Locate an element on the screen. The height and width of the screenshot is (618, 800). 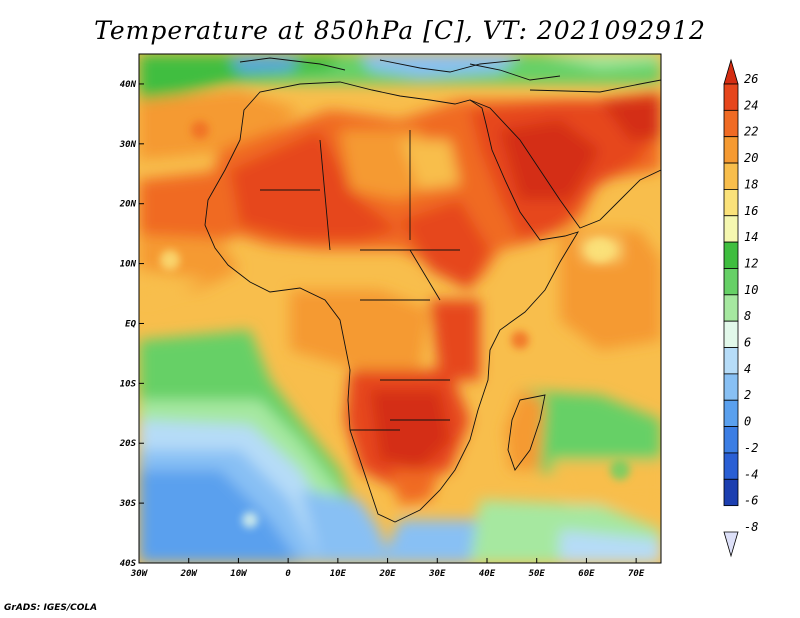
colorbar-label: 0 is located at coordinates (747, 422).